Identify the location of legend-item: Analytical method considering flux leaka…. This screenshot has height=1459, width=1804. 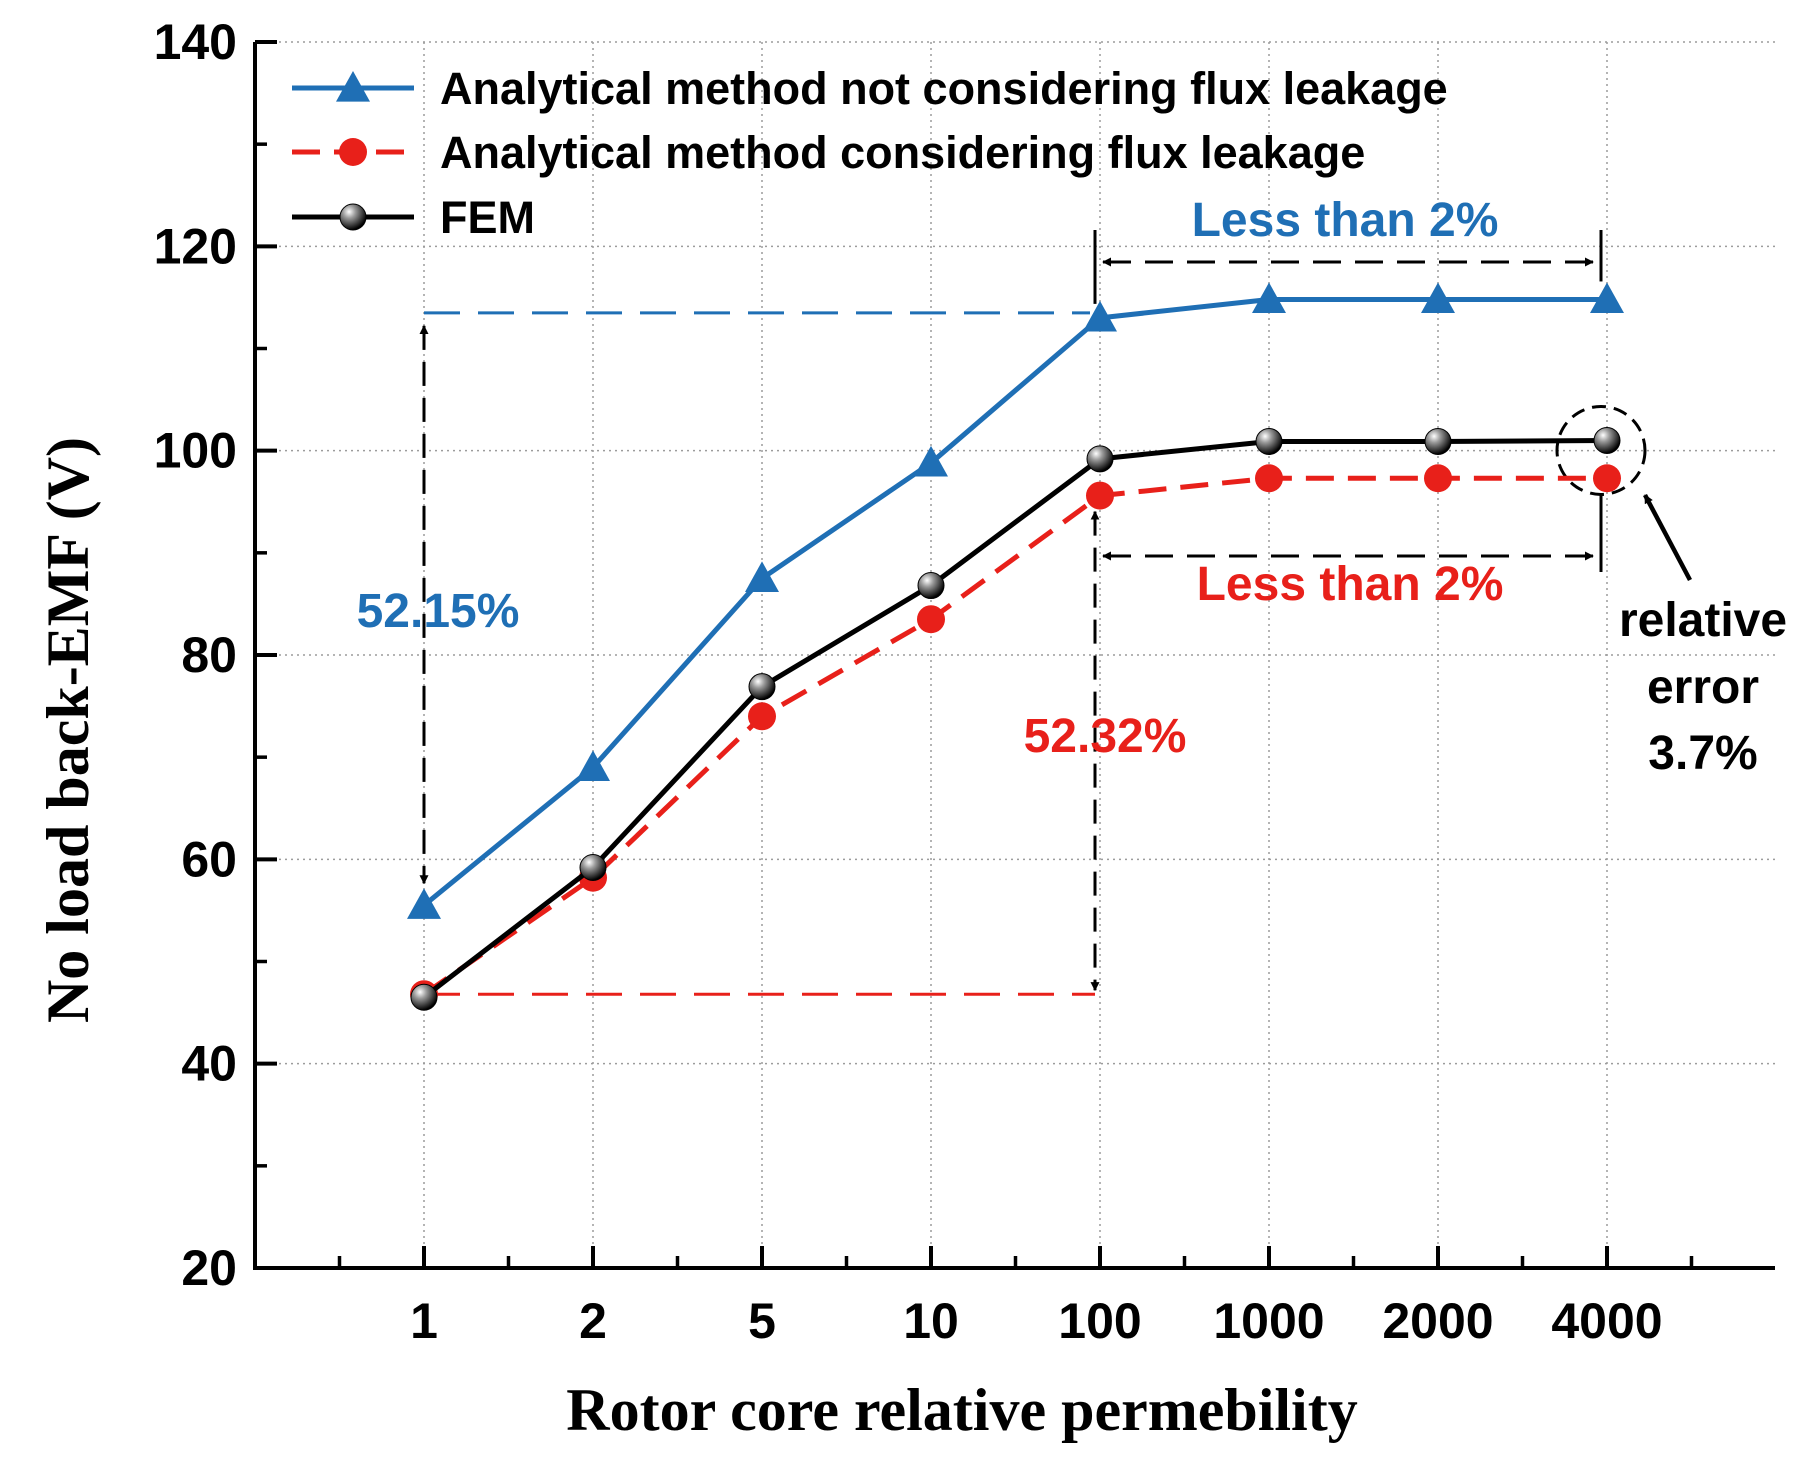
(828, 152).